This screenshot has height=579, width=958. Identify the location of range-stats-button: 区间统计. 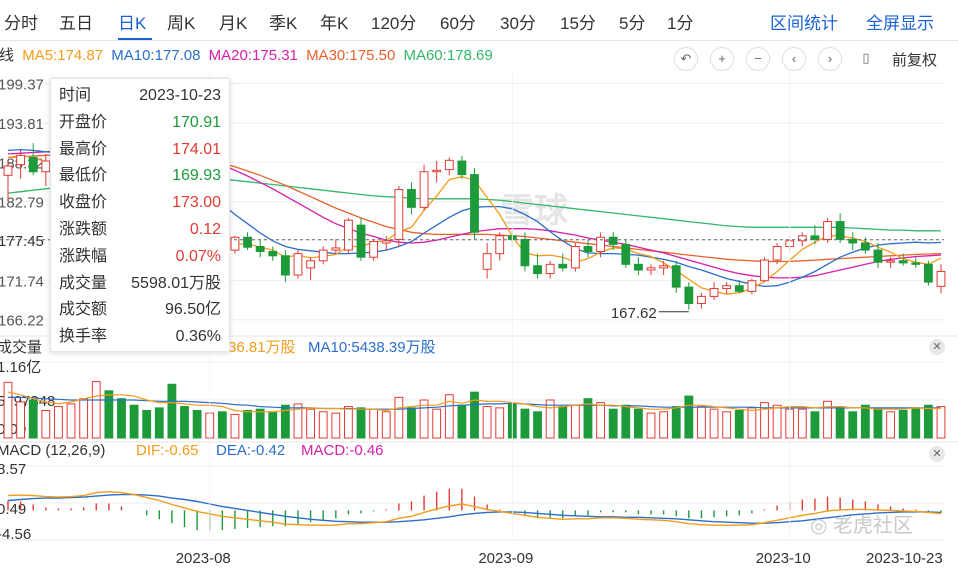
(804, 23).